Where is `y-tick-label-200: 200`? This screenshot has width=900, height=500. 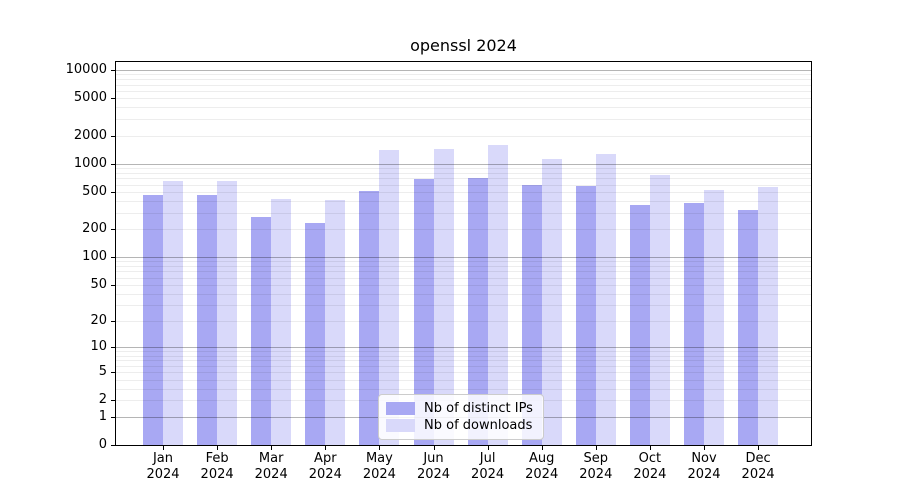
y-tick-label-200: 200 is located at coordinates (94, 229).